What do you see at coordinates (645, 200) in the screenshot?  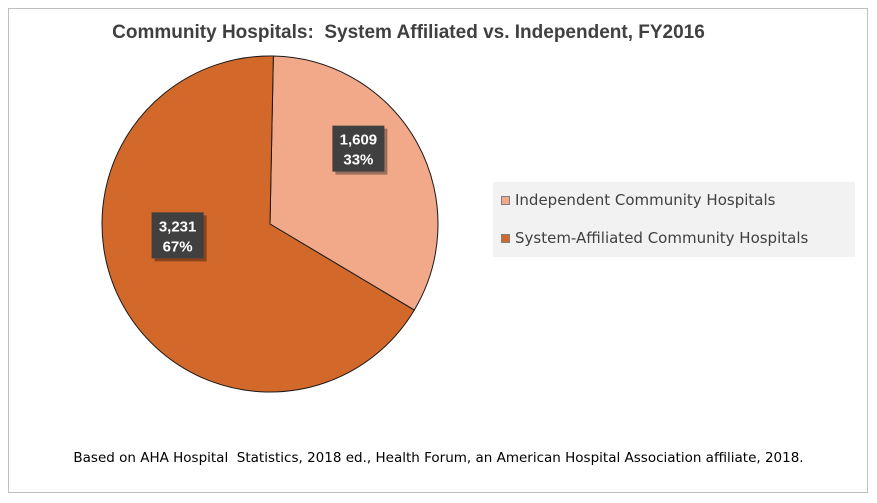 I see `legend-label-independent: Independent Community Hospitals` at bounding box center [645, 200].